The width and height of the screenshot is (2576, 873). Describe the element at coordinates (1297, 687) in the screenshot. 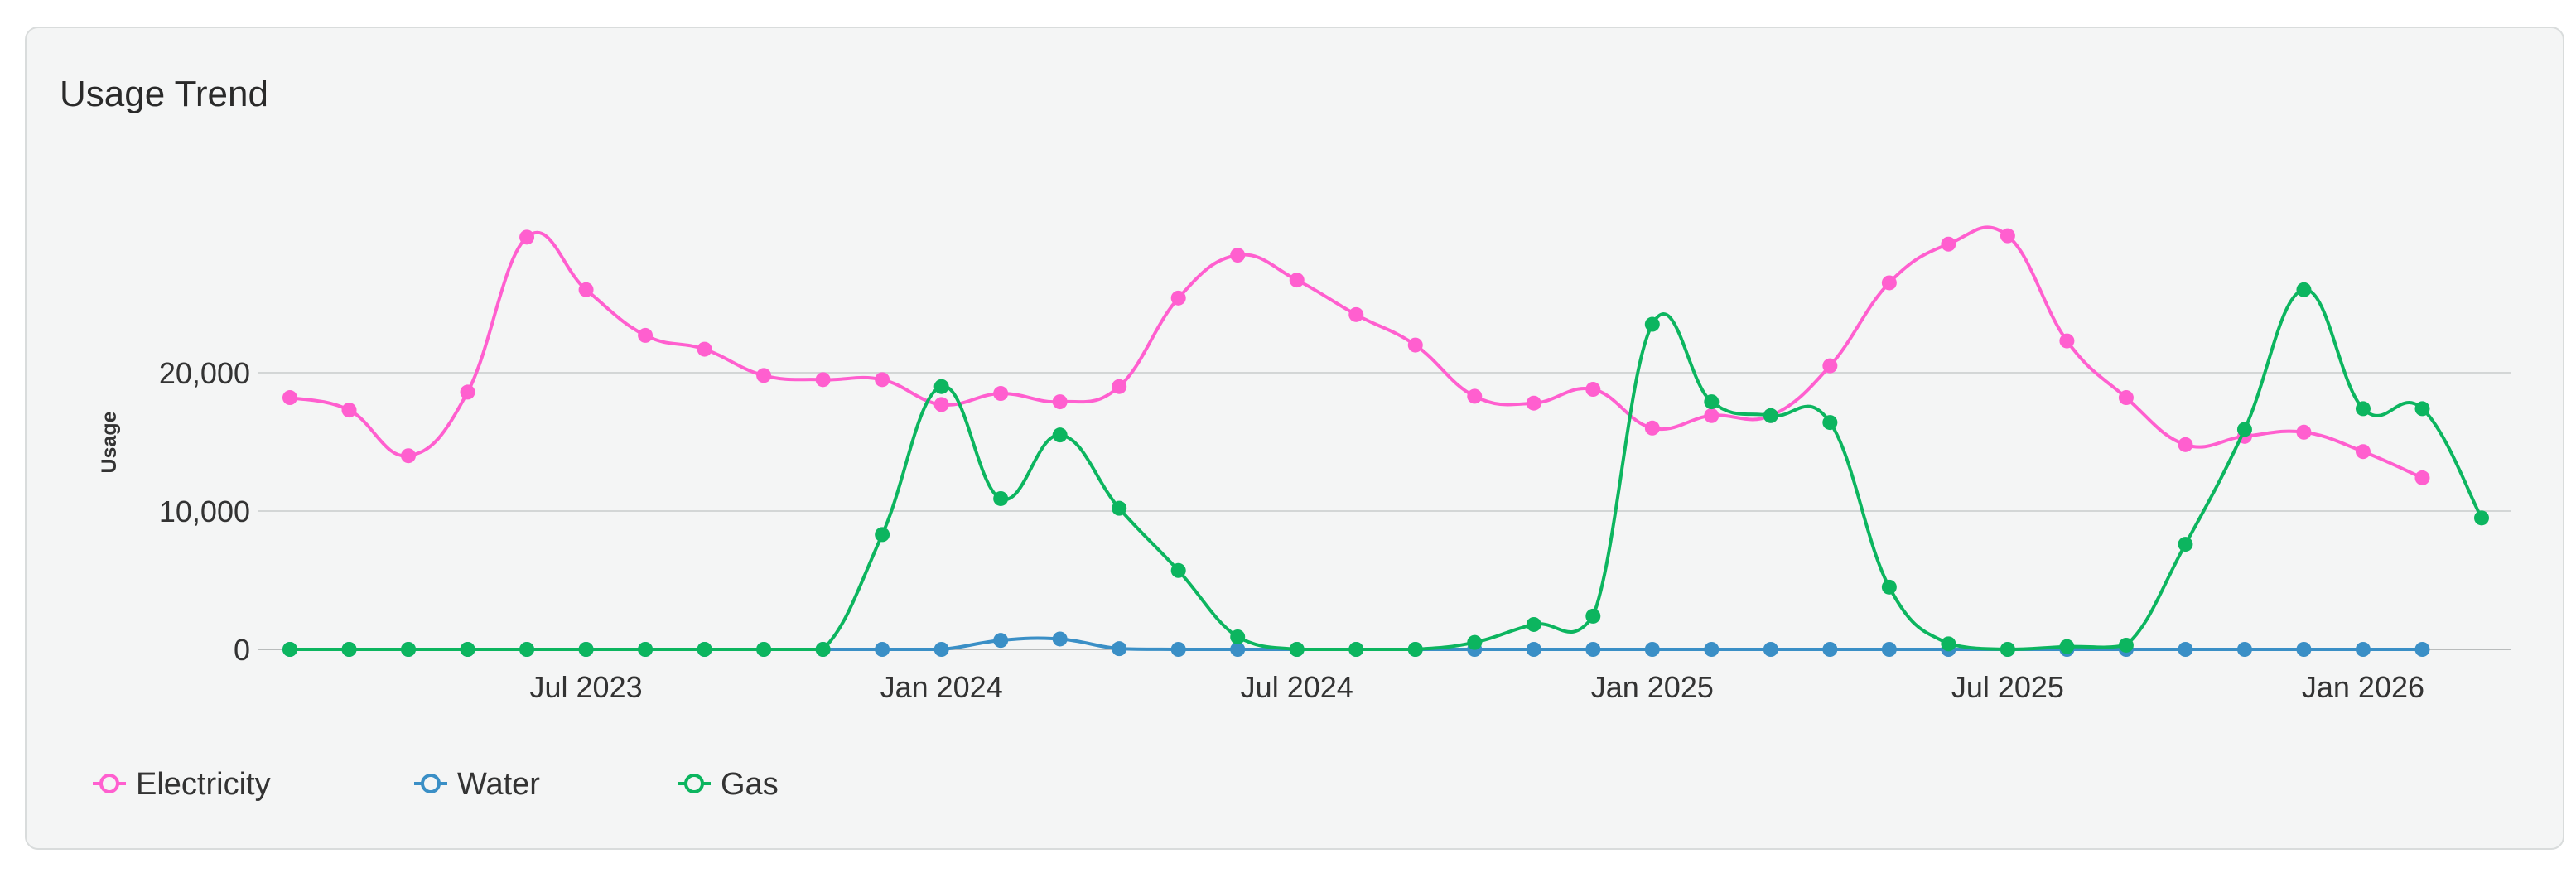

I see `x-tick-label: Jul 2024` at that location.